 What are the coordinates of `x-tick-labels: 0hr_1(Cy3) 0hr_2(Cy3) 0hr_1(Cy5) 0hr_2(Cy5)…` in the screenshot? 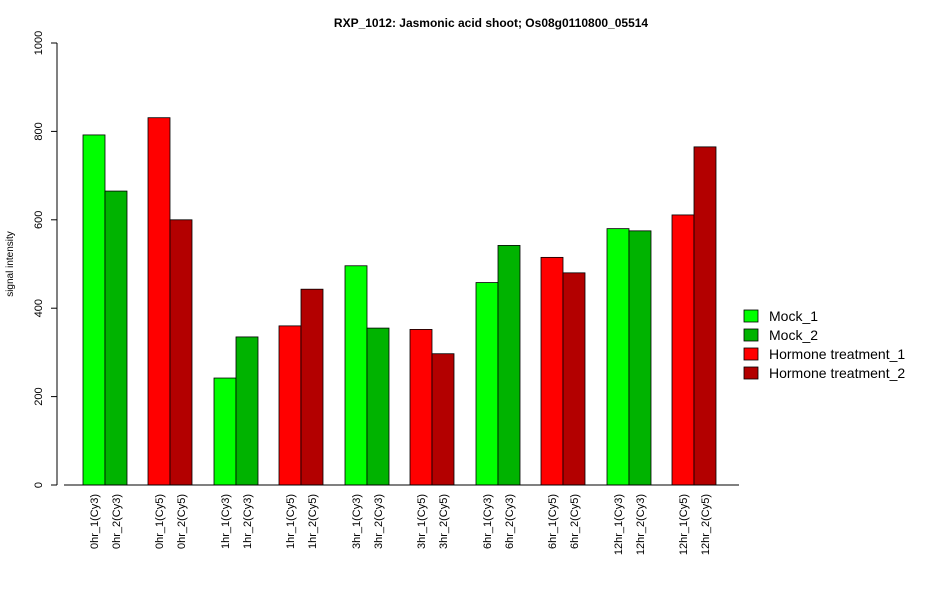 It's located at (400, 524).